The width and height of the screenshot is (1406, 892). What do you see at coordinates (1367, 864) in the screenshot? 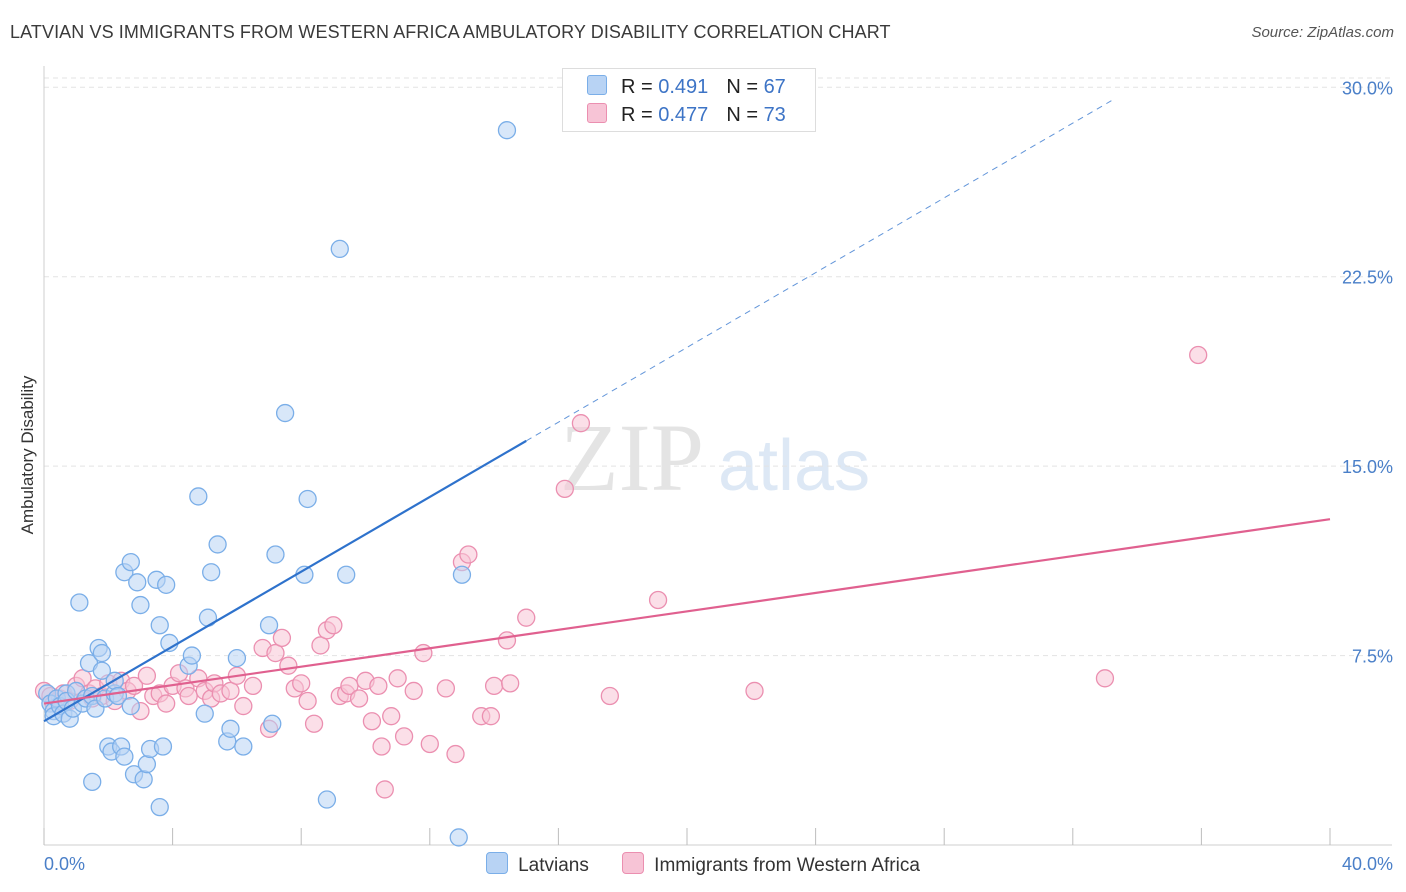
I see `x-tick-label: 40.0%` at bounding box center [1367, 864].